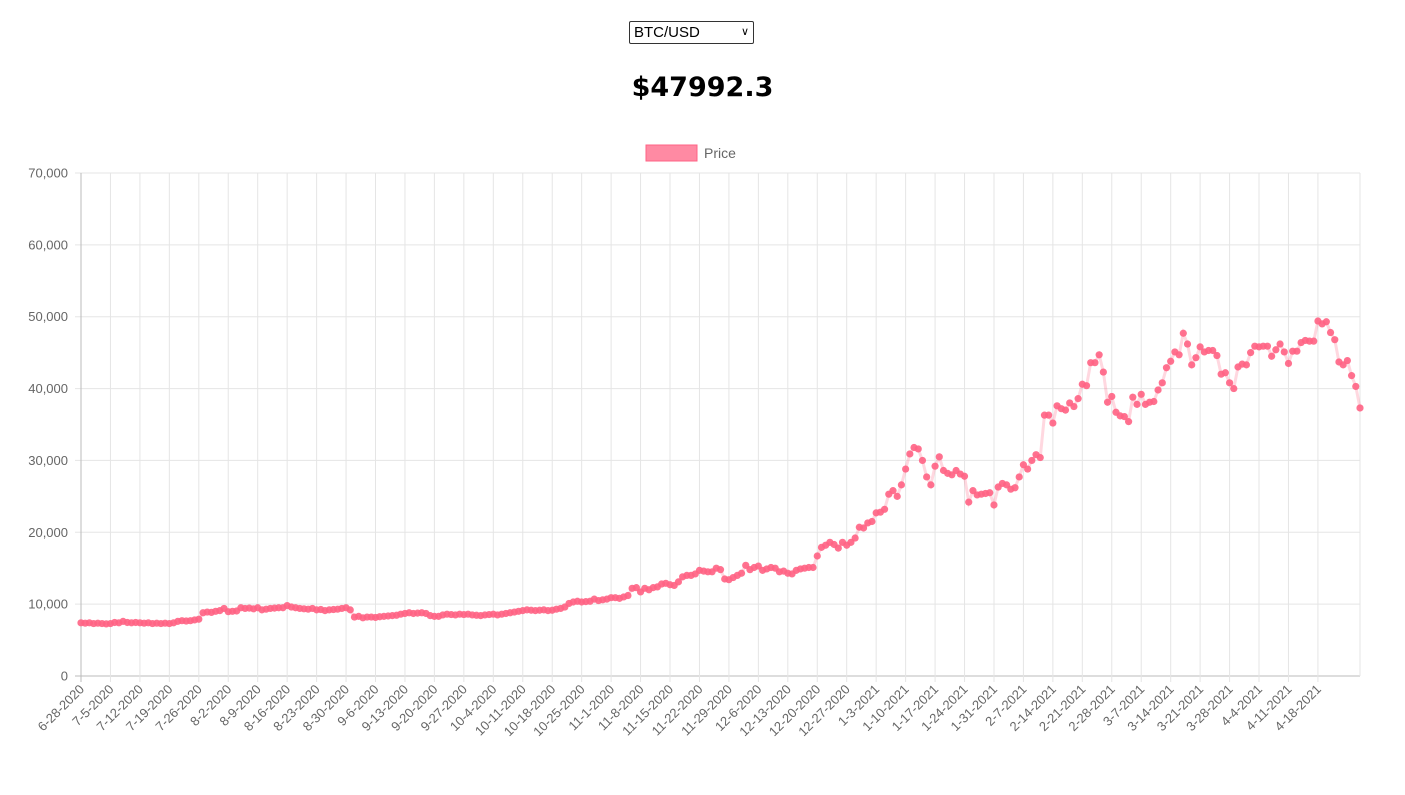  Describe the element at coordinates (720, 153) in the screenshot. I see `legend-label-price: Price` at that location.